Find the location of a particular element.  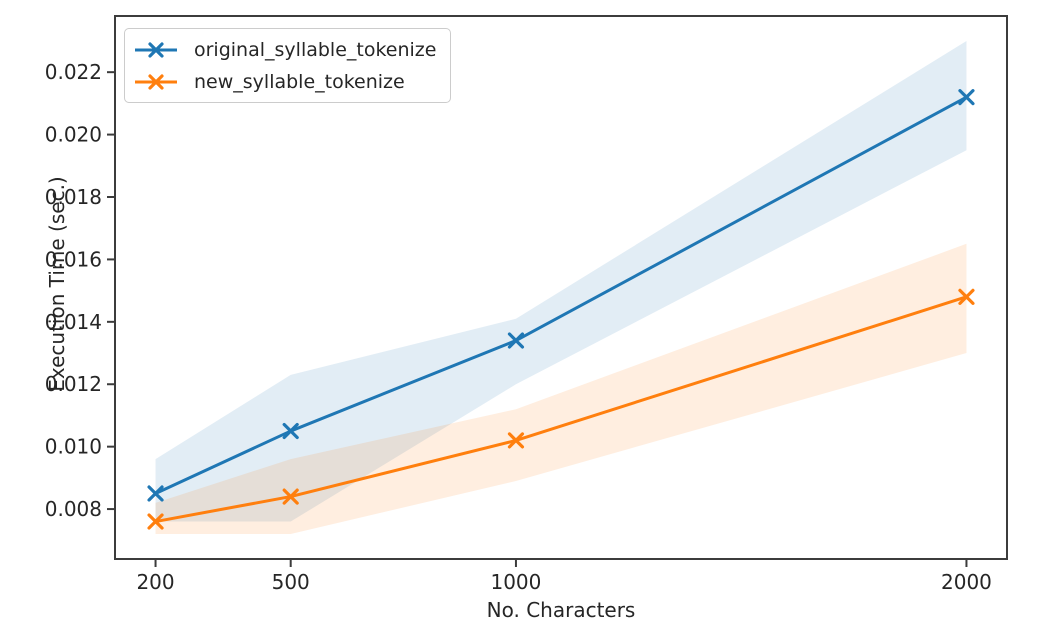

x-tick-label: 2000 is located at coordinates (966, 582).